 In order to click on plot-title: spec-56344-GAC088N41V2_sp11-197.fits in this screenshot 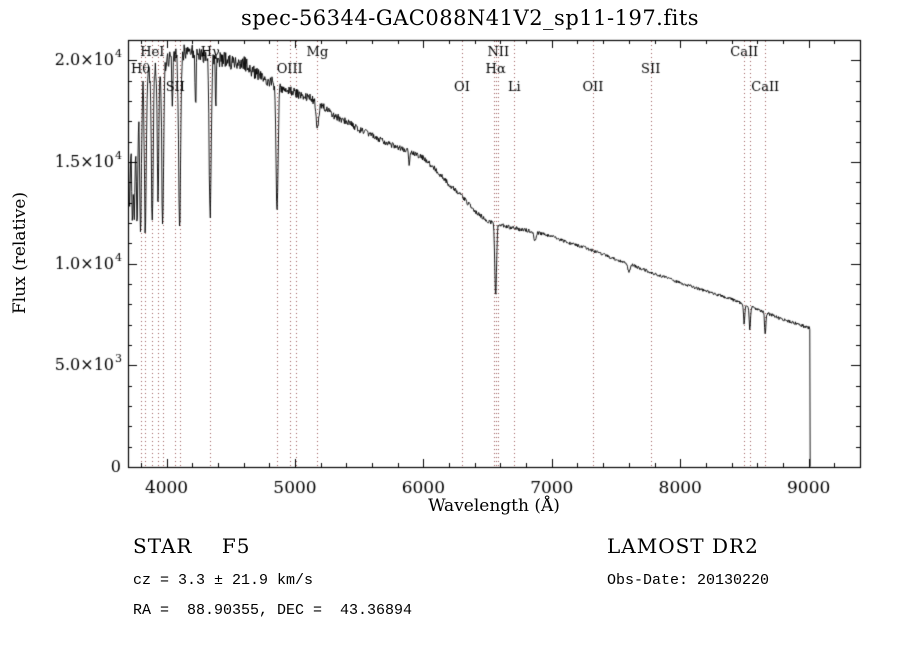, I will do `click(470, 18)`.